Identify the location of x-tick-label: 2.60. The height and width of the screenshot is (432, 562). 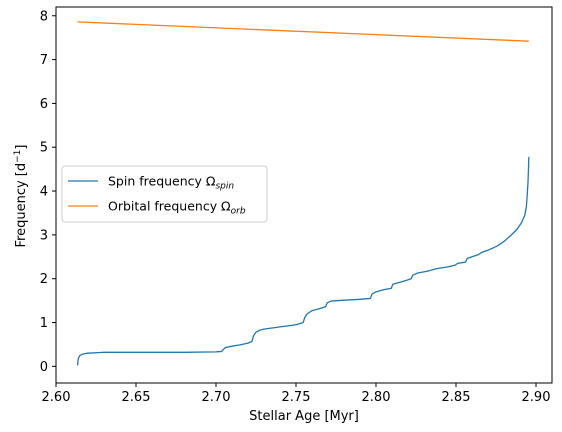
(56, 397).